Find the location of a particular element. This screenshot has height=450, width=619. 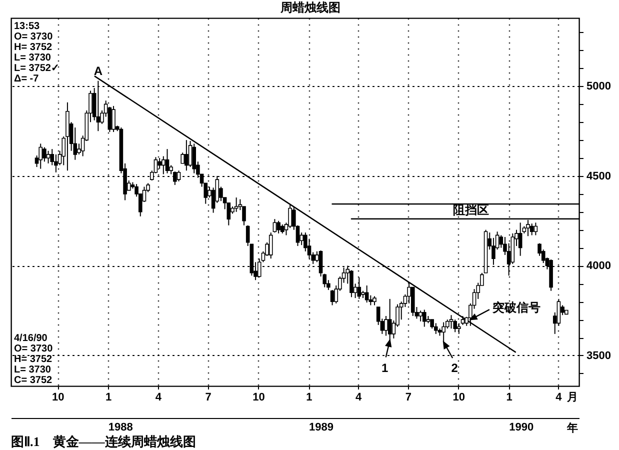

annotation: 13:53 O= 3730 H= 3752 L= 3730 L= 3752✓ Δ= -7 is located at coordinates (36, 52).